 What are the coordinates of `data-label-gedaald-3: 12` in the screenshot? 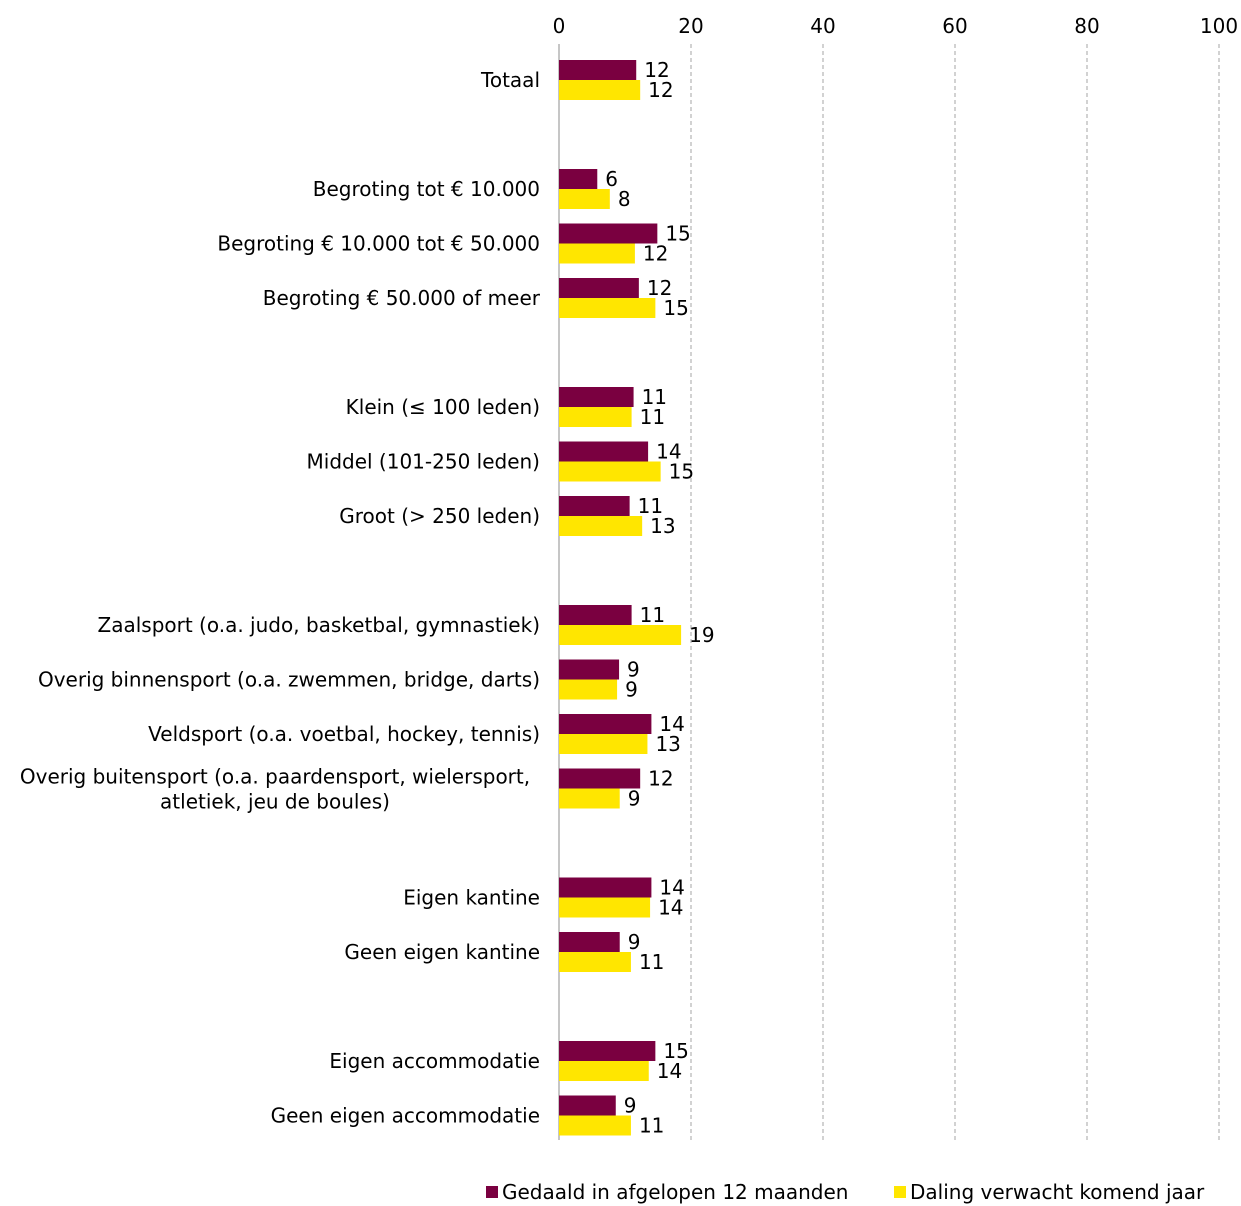 It's located at (659, 288).